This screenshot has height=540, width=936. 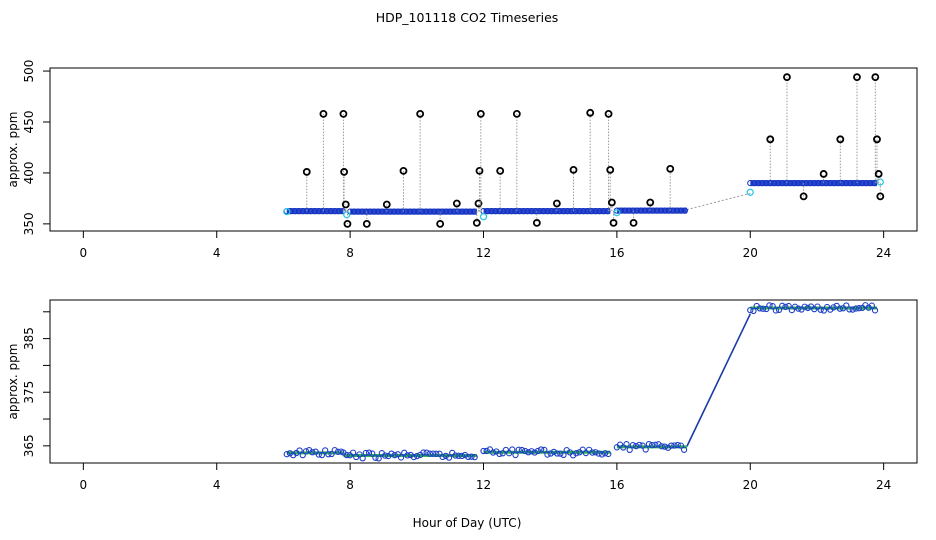 I want to click on x-tick-label: 4, so click(x=217, y=253).